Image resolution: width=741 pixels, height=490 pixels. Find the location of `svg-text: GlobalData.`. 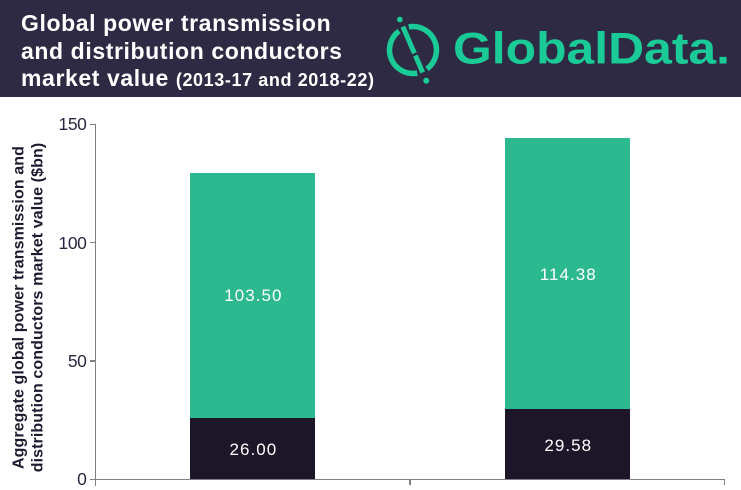

svg-text: GlobalData. is located at coordinates (591, 49).